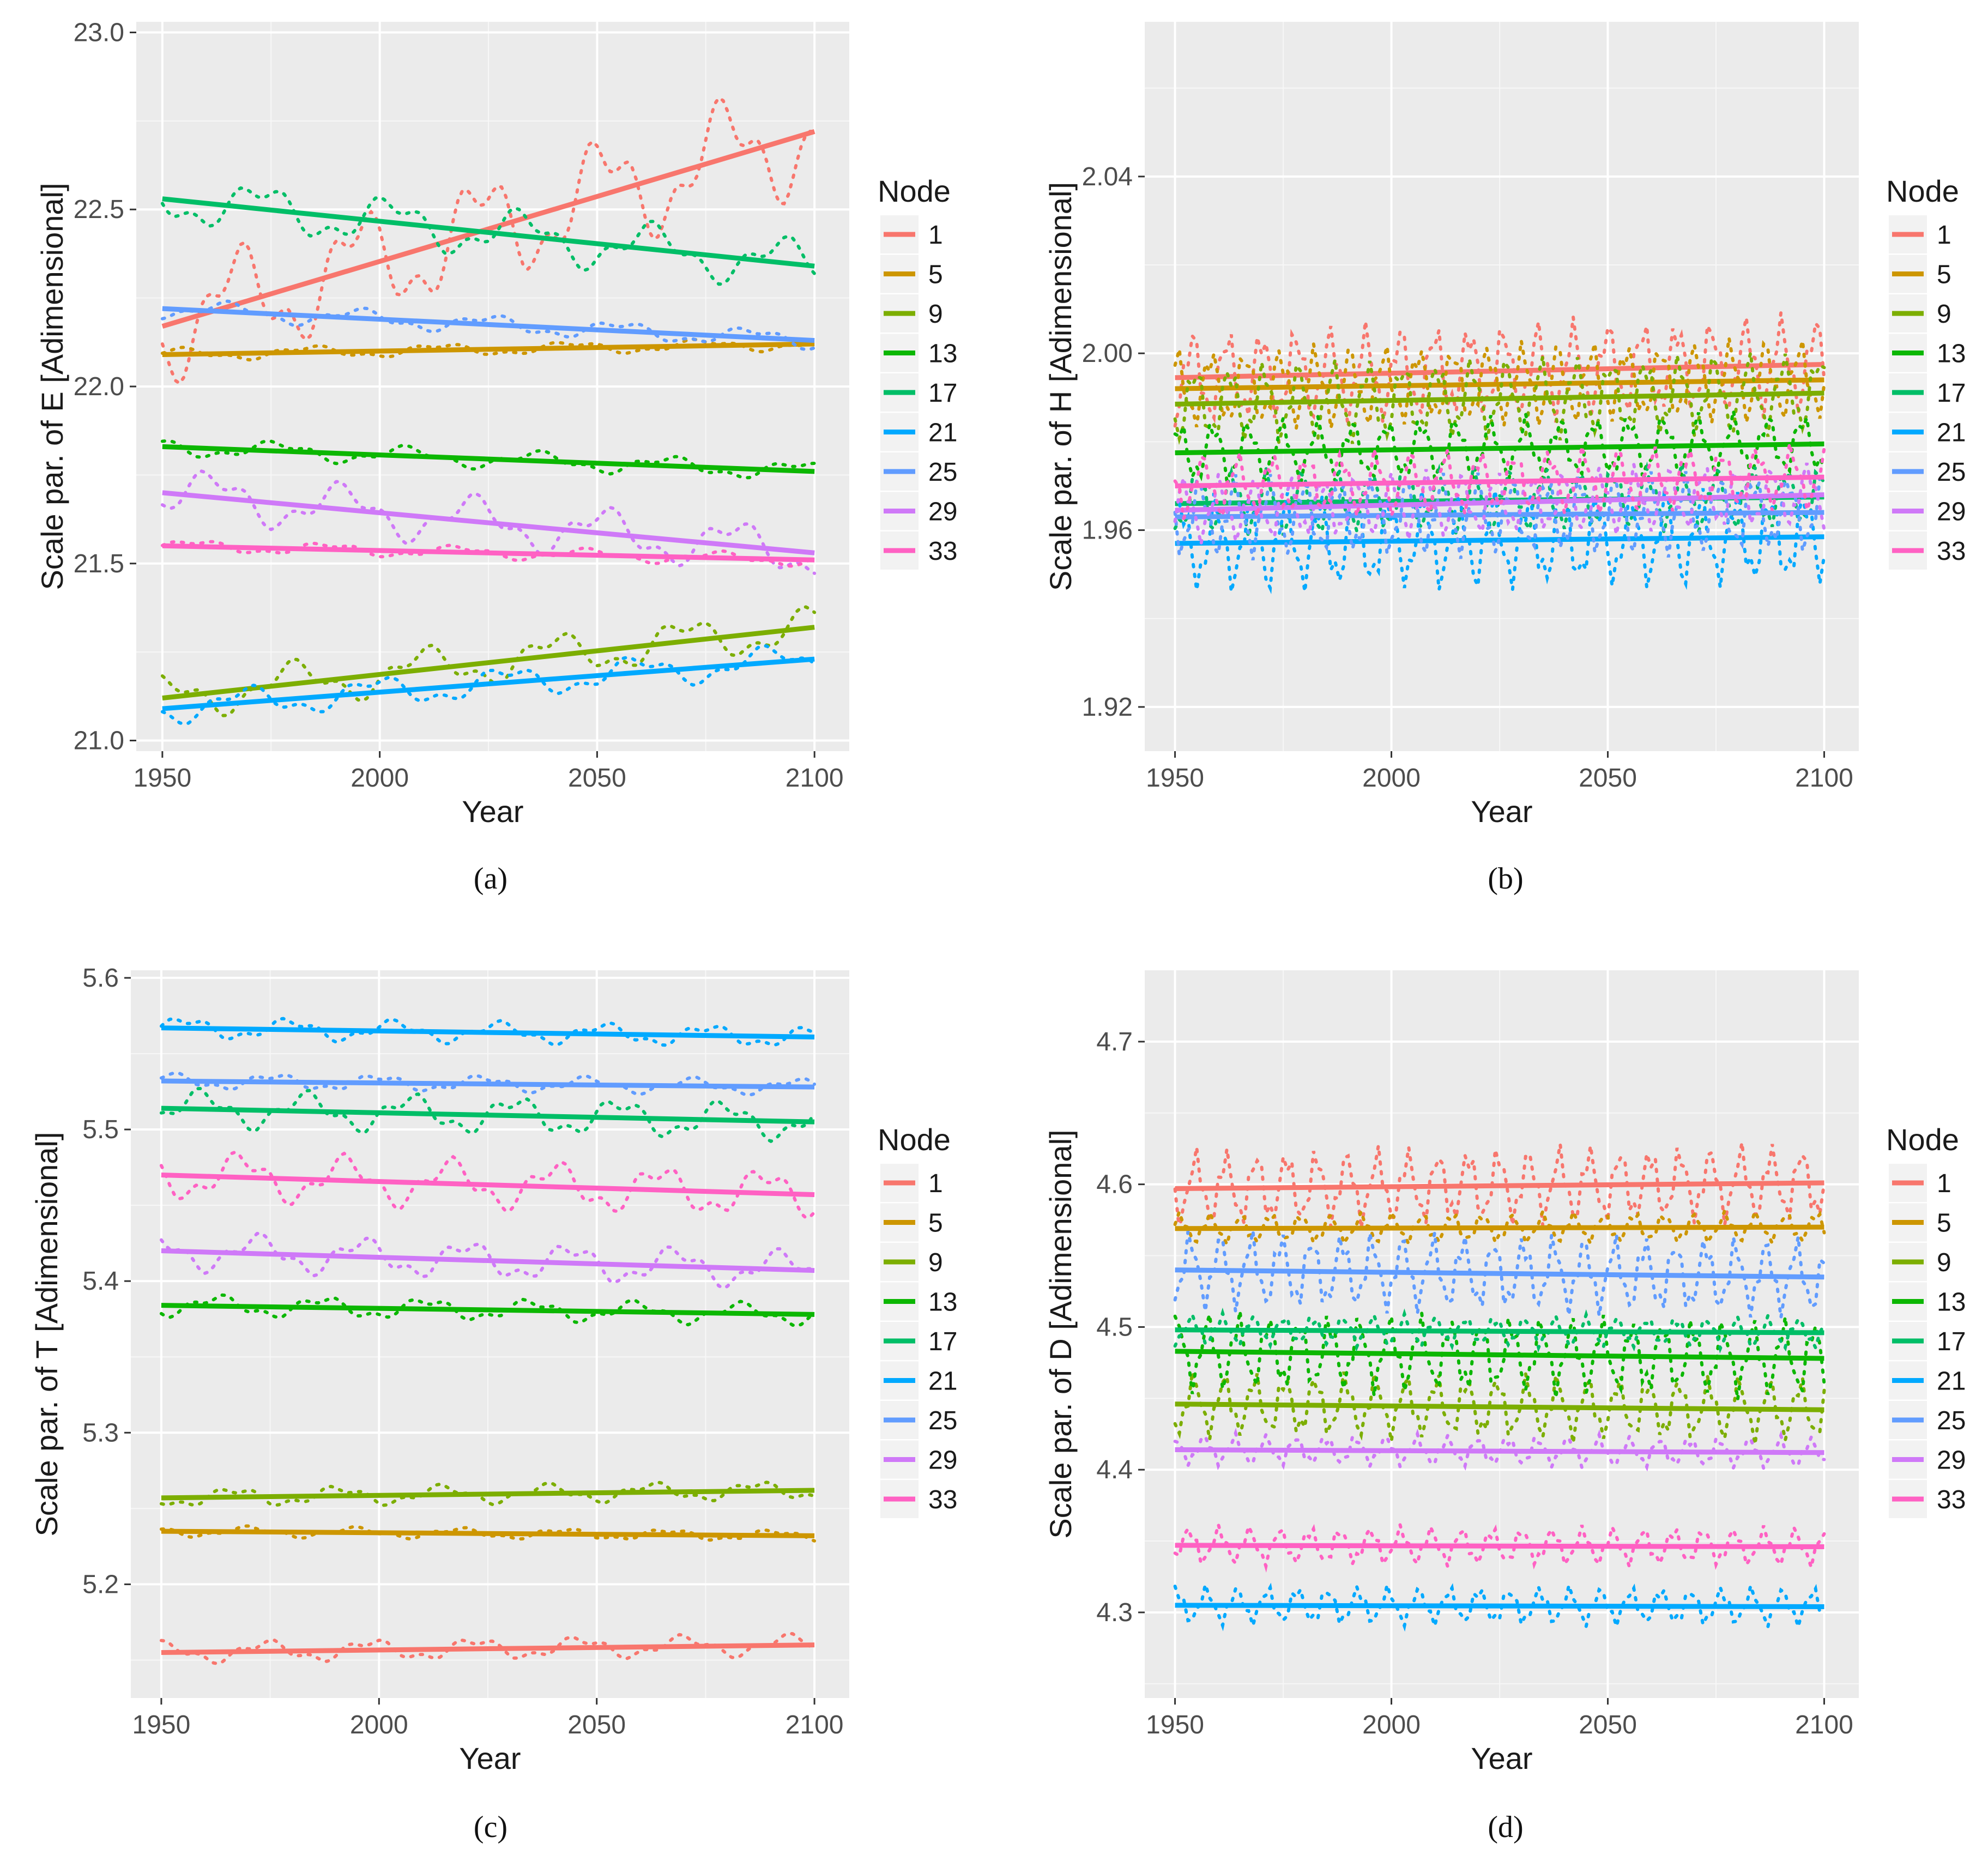 This screenshot has height=1855, width=1988. What do you see at coordinates (936, 1183) in the screenshot?
I see `legend-label-node-1: 1` at bounding box center [936, 1183].